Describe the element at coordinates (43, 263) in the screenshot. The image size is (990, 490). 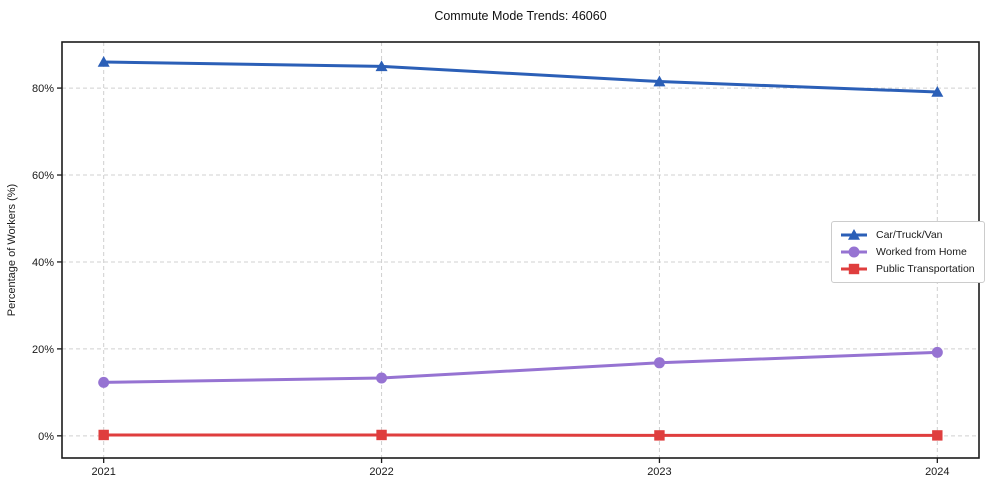
I see `y-tick-label: 40%` at that location.